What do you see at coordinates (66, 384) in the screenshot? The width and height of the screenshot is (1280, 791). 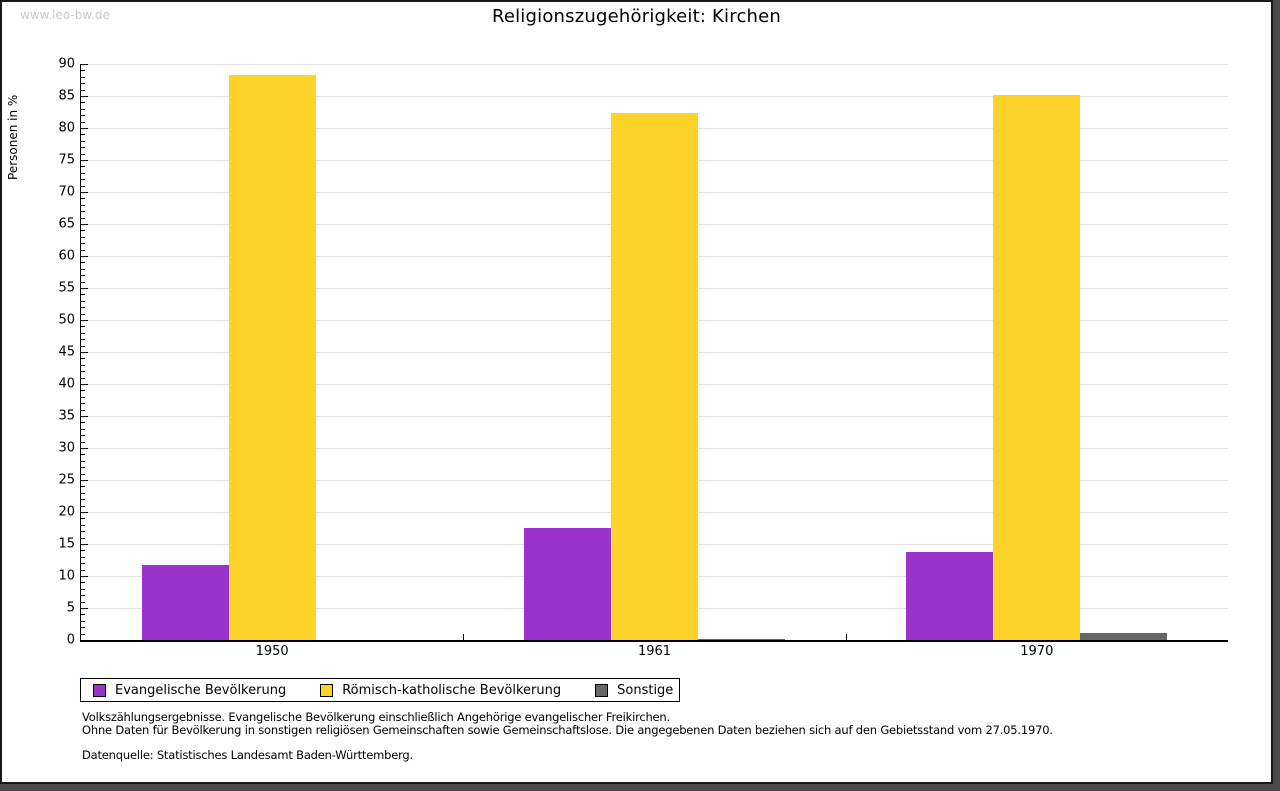 I see `y-axis-tick-label: 40` at bounding box center [66, 384].